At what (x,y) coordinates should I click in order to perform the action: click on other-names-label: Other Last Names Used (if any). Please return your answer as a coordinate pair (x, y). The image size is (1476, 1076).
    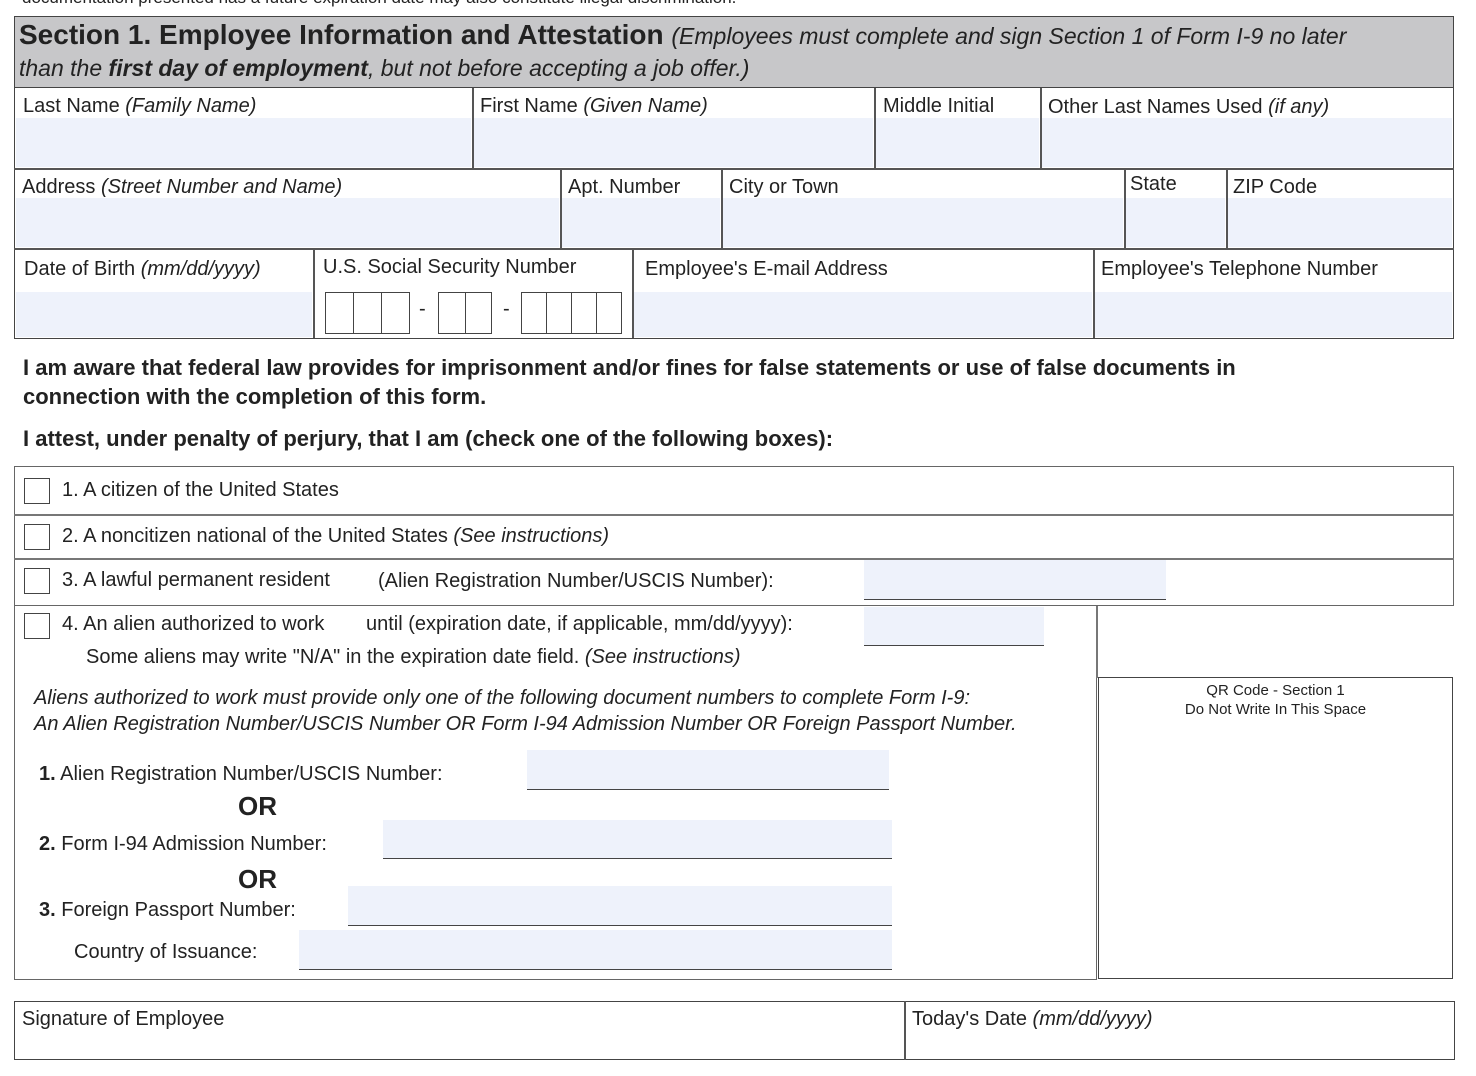
    Looking at the image, I should click on (1189, 107).